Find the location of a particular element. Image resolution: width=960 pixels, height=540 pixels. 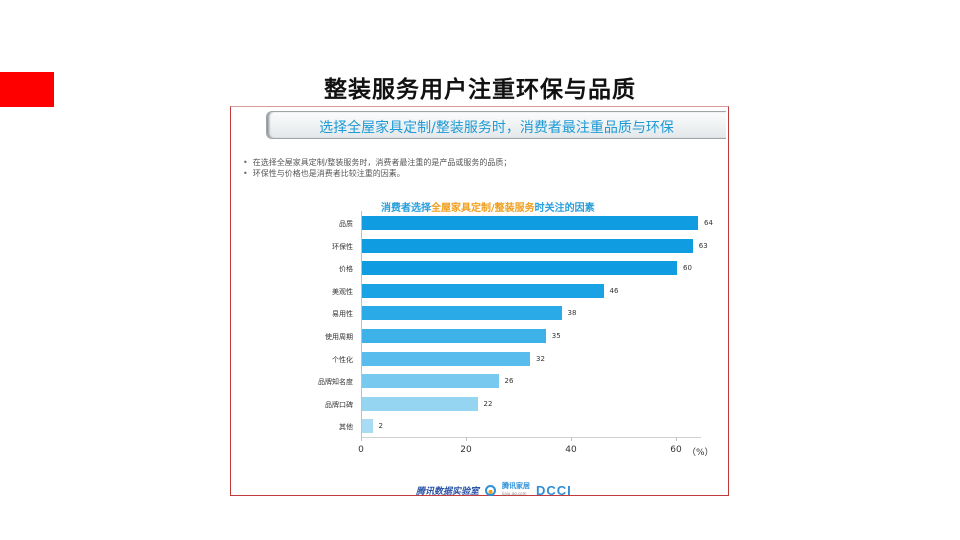

source-logos: 腾讯数据实验室 腾讯家居 jiaju.qq.com DCCI is located at coordinates (494, 490).